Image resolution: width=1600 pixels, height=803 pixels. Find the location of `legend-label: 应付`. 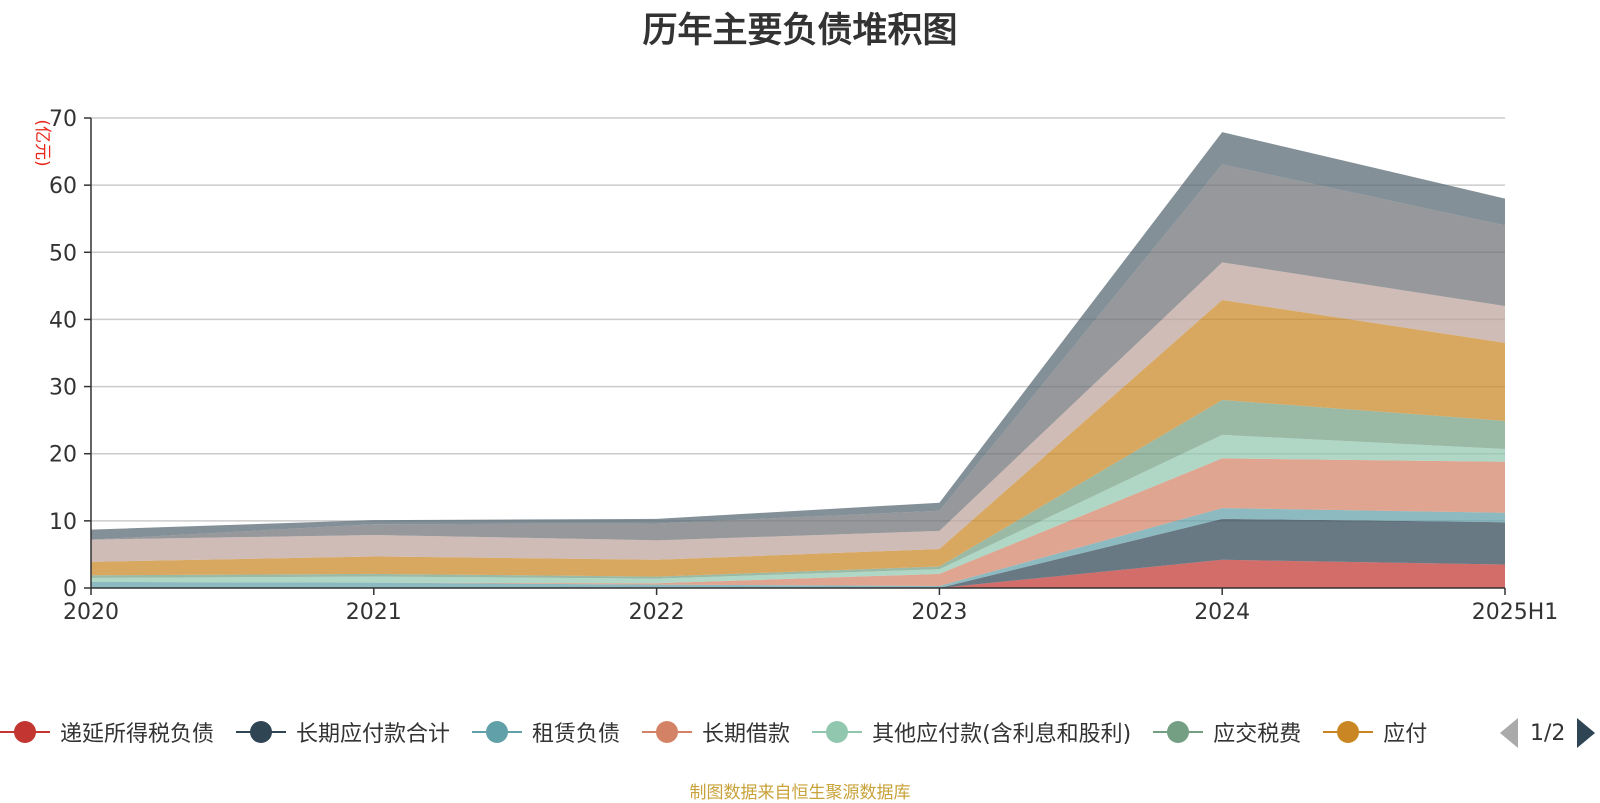

legend-label: 应付 is located at coordinates (1405, 734).